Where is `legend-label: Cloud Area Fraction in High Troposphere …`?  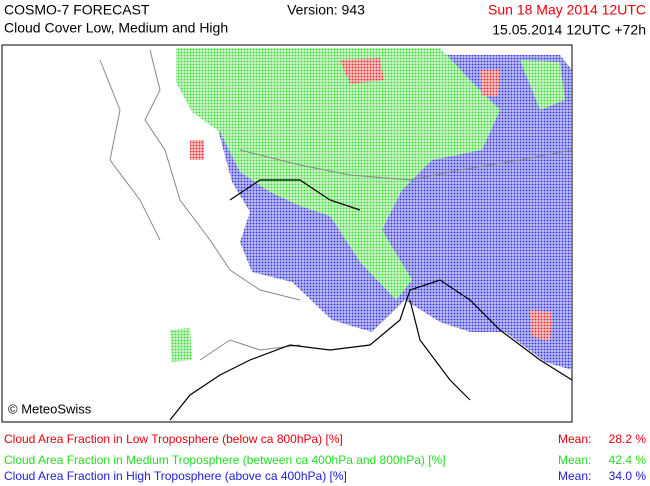 legend-label: Cloud Area Fraction in High Troposphere … is located at coordinates (175, 476).